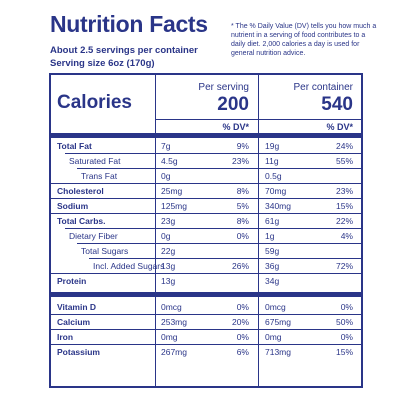 The height and width of the screenshot is (400, 400). I want to click on nutrient-row-calcium: Calcium 253mg 20% 675mg 50%, so click(206, 322).